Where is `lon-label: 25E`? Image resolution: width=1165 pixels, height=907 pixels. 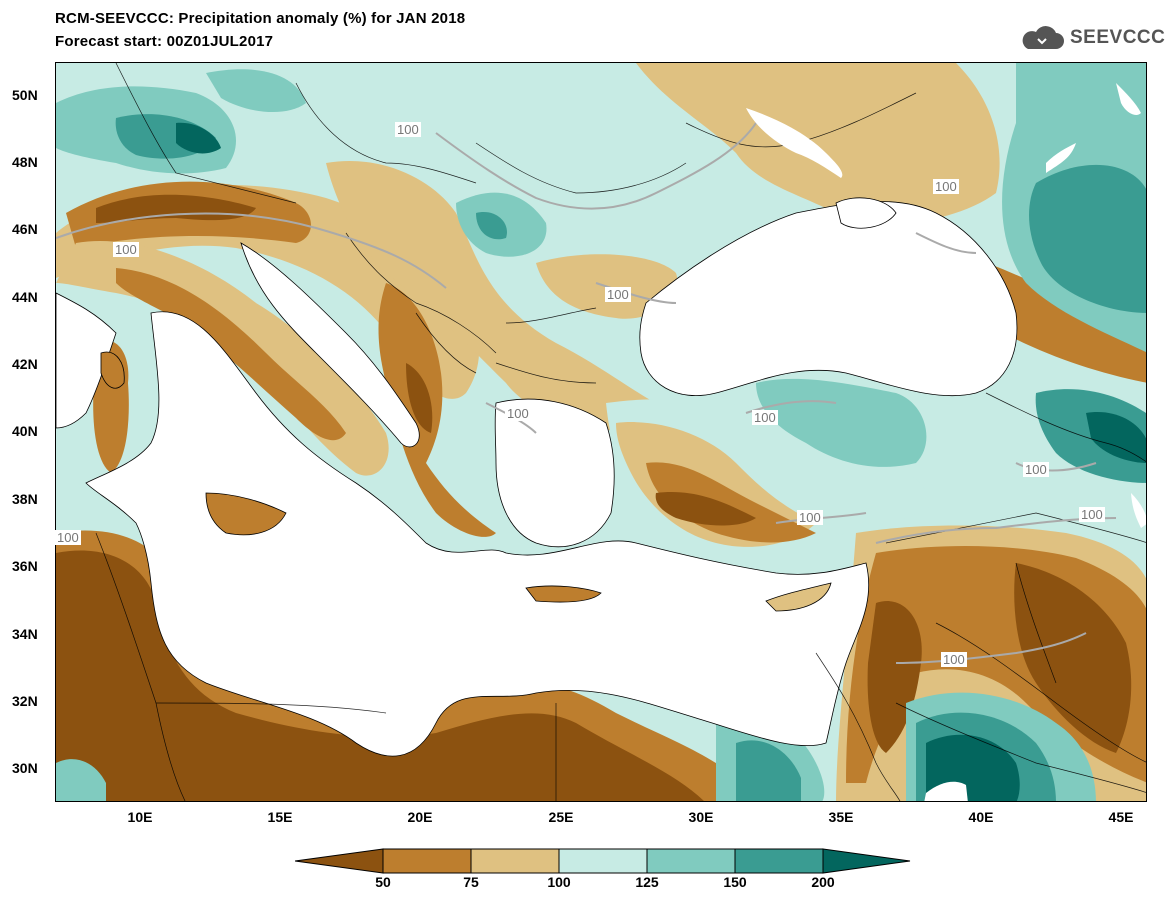
lon-label: 25E is located at coordinates (561, 817).